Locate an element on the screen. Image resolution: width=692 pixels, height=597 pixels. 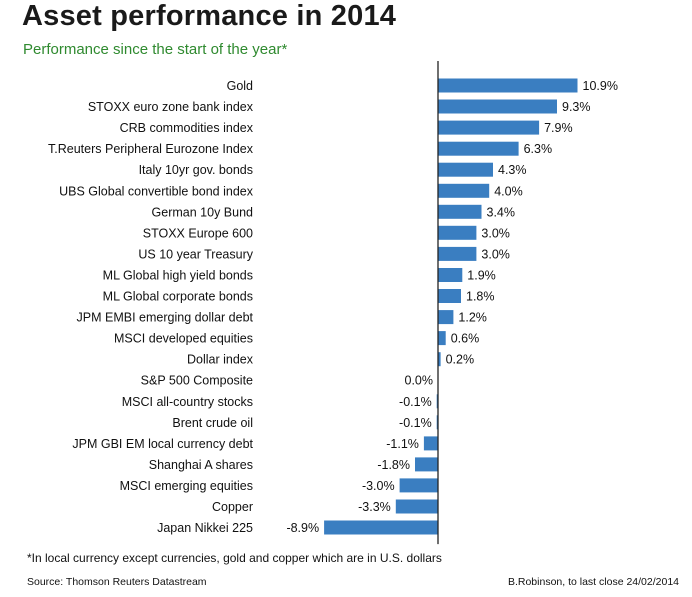
value-label-japan-nikkei-225: -8.9% is located at coordinates (302, 528).